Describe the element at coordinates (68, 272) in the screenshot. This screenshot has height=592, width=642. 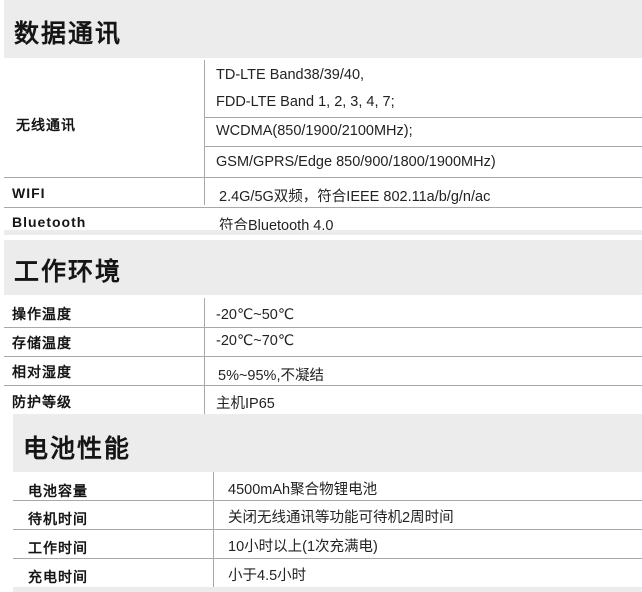
I see `section-title: 工作环境` at that location.